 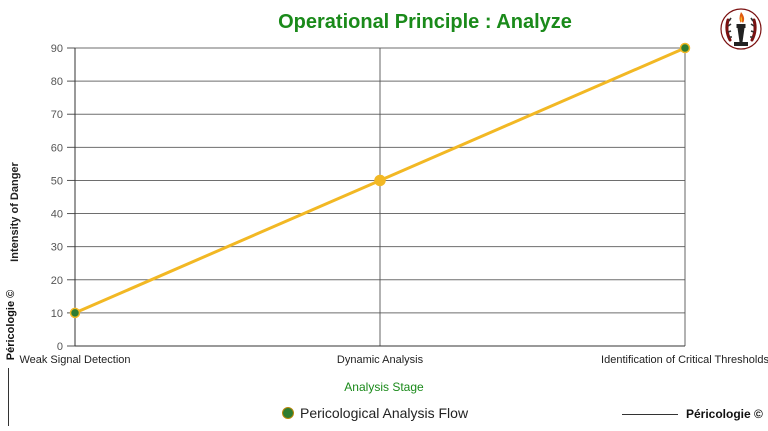 What do you see at coordinates (380, 360) in the screenshot?
I see `x-tick-label: Dynamic Analysis` at bounding box center [380, 360].